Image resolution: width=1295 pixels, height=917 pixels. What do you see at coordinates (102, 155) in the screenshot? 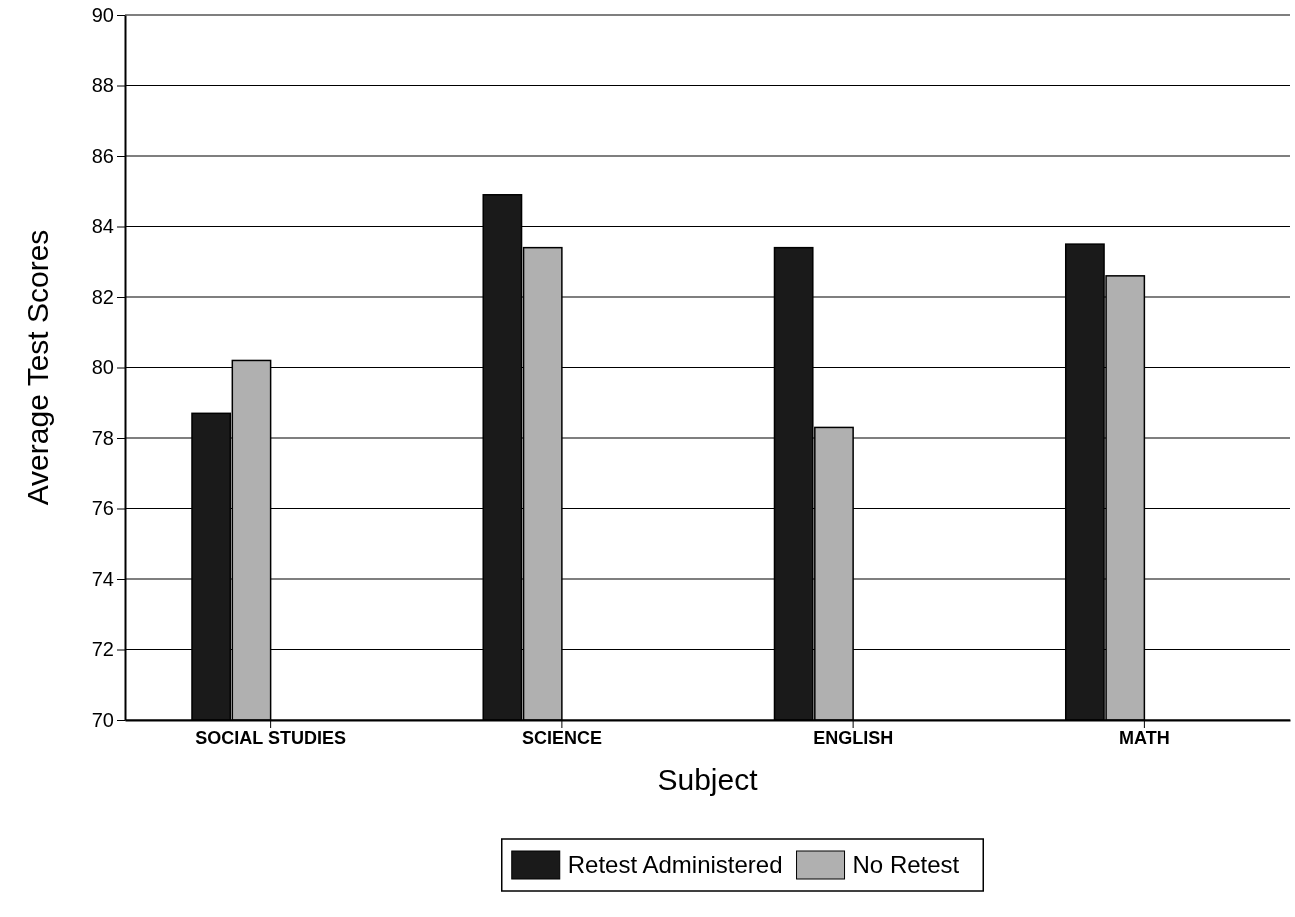
I see `y-tick-label: 86` at bounding box center [102, 155].